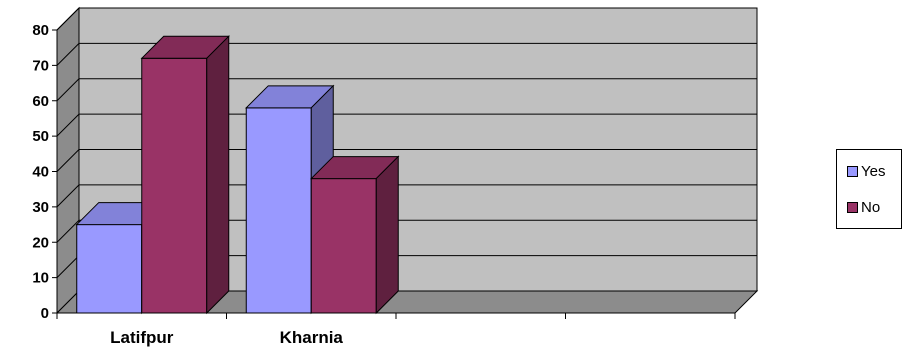 Image resolution: width=904 pixels, height=350 pixels. What do you see at coordinates (40, 207) in the screenshot?
I see `y-tick-label: 30` at bounding box center [40, 207].